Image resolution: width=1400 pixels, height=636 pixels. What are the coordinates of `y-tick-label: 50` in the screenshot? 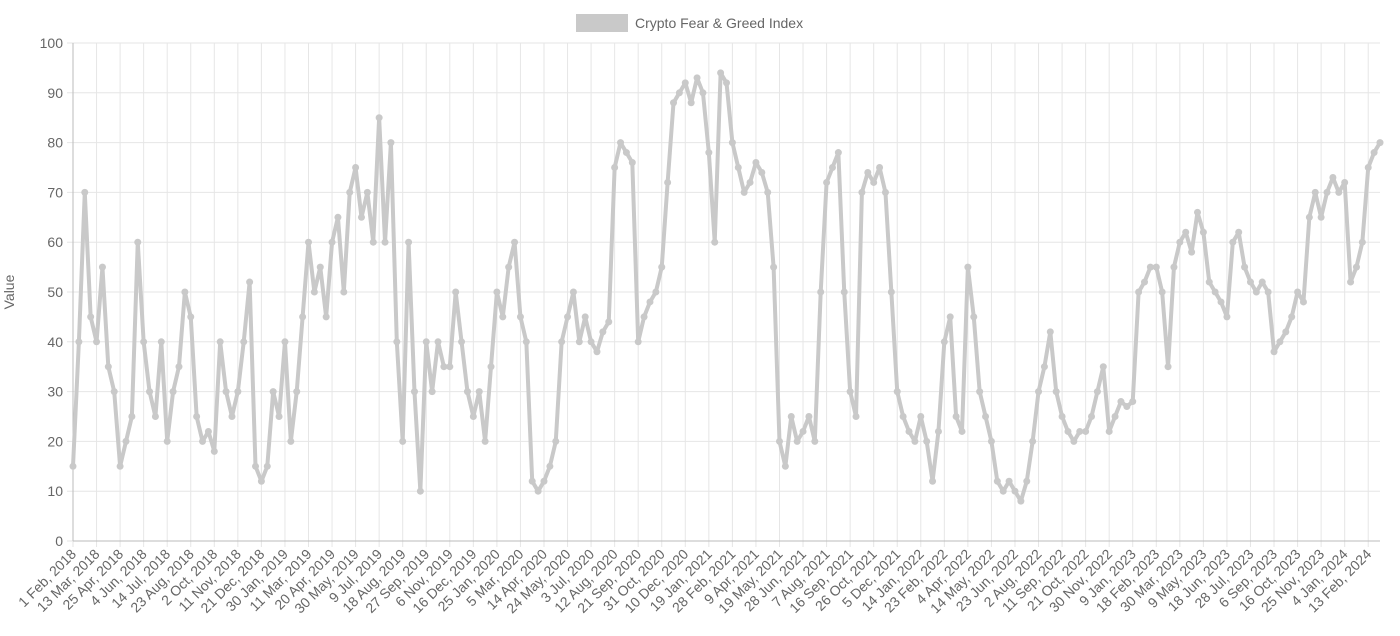 It's located at (55, 292).